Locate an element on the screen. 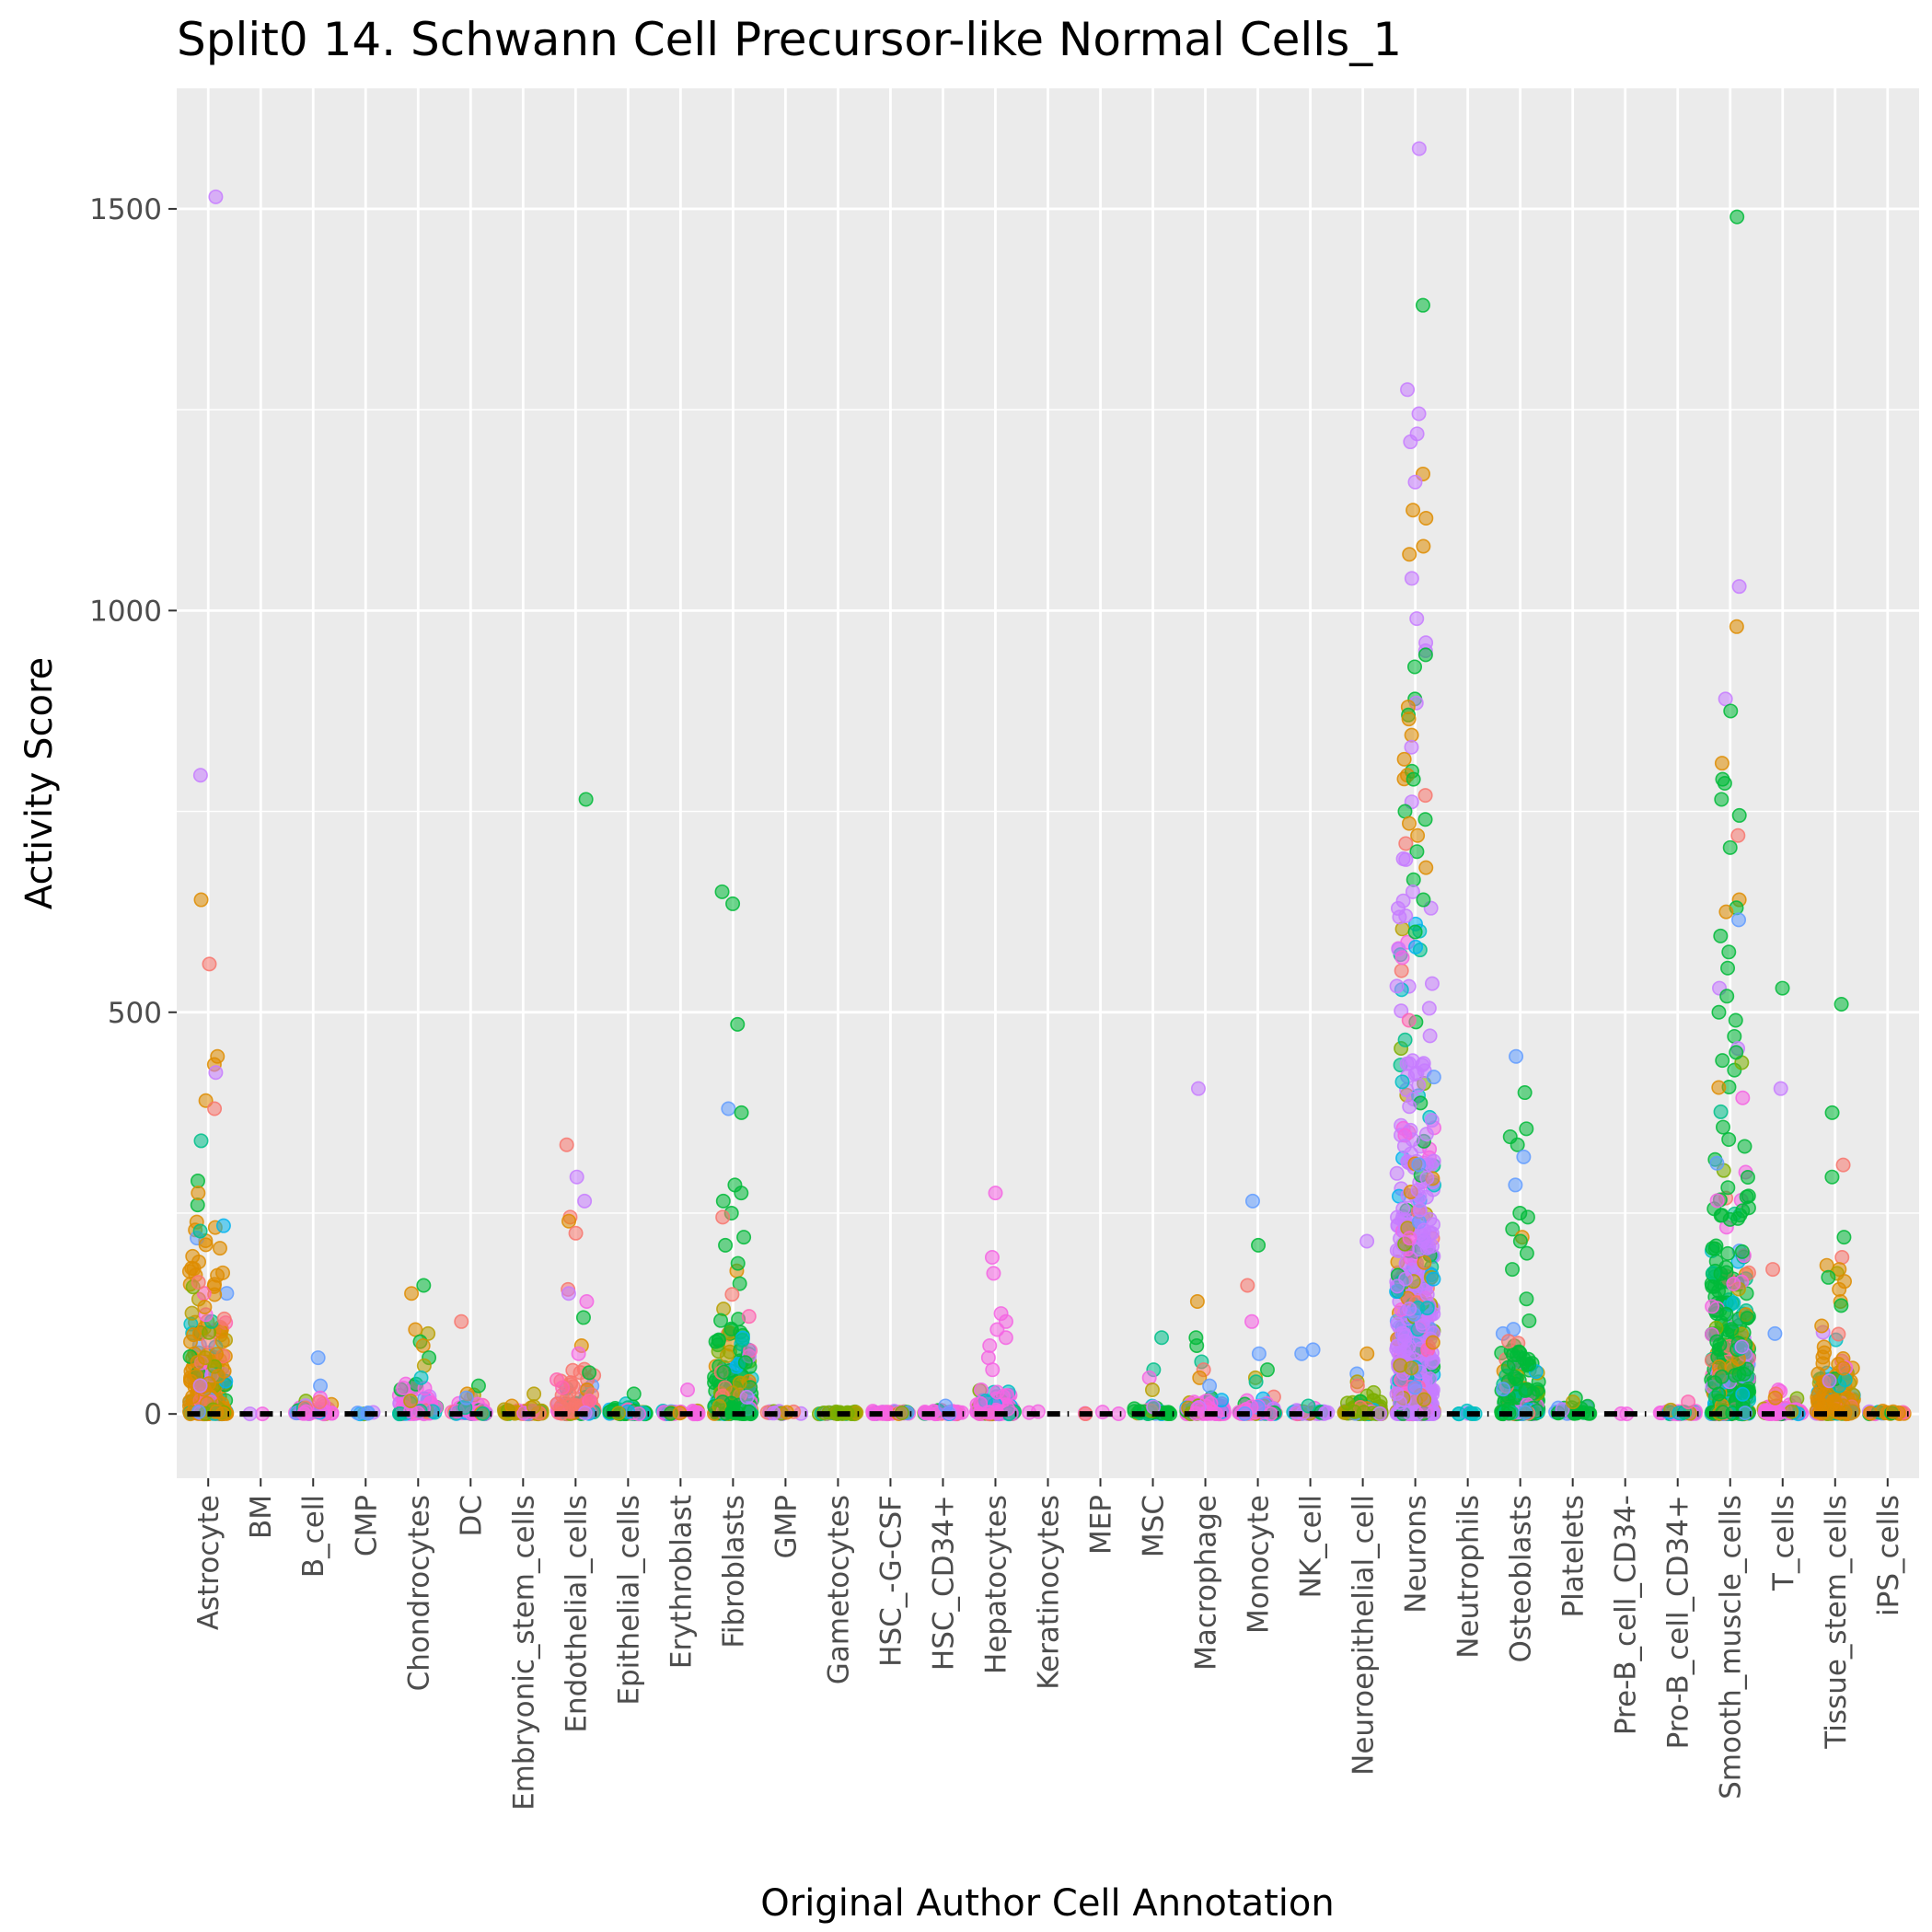 This screenshot has height=1932, width=1932. x-axis-title: Original Author Cell Annotation is located at coordinates (1047, 1904).